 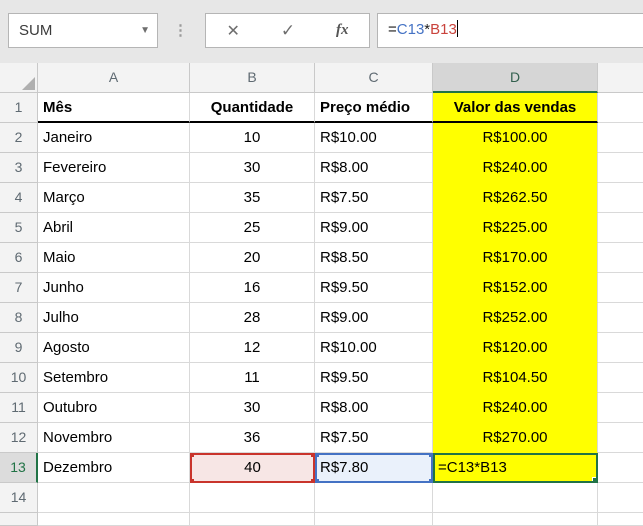 I want to click on cell-C3: R$8.00, so click(x=374, y=168).